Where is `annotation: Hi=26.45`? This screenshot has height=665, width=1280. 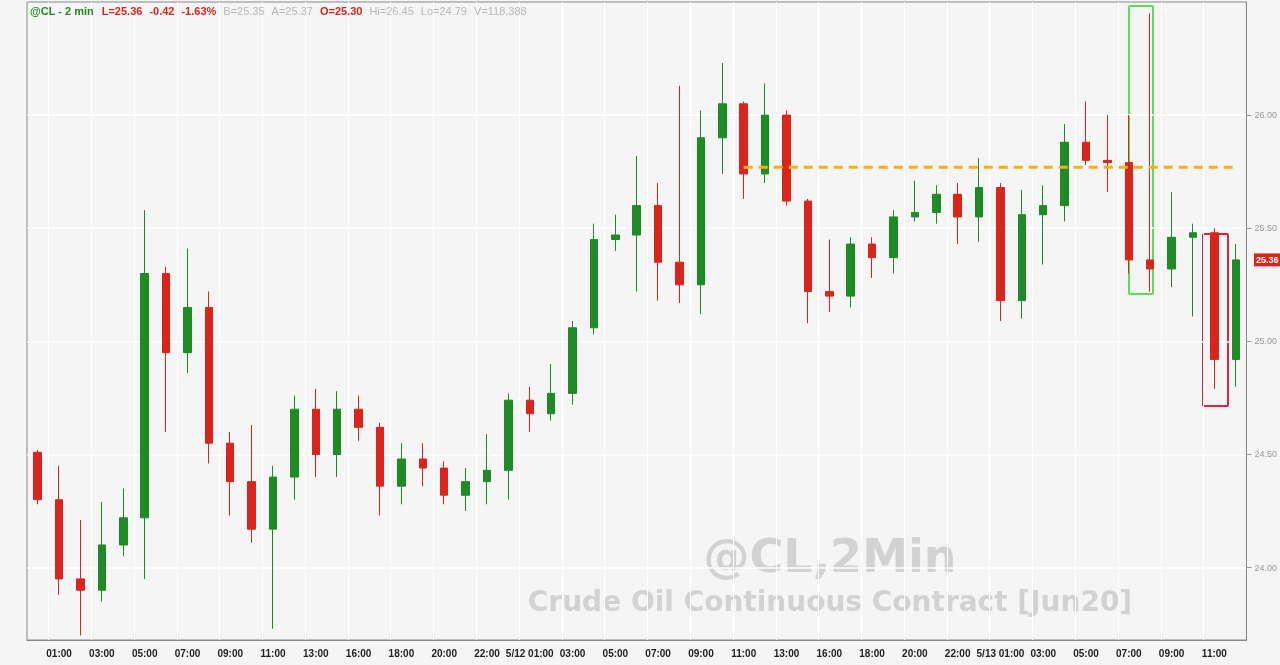 annotation: Hi=26.45 is located at coordinates (391, 11).